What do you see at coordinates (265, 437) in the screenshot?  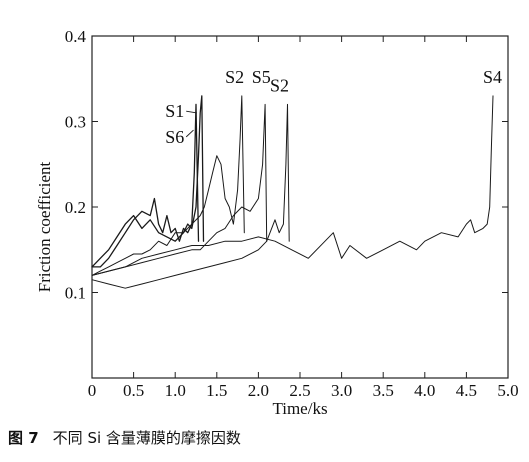 I see `figure-caption: 图 7 不同 Si 含量薄膜的摩擦因数` at bounding box center [265, 437].